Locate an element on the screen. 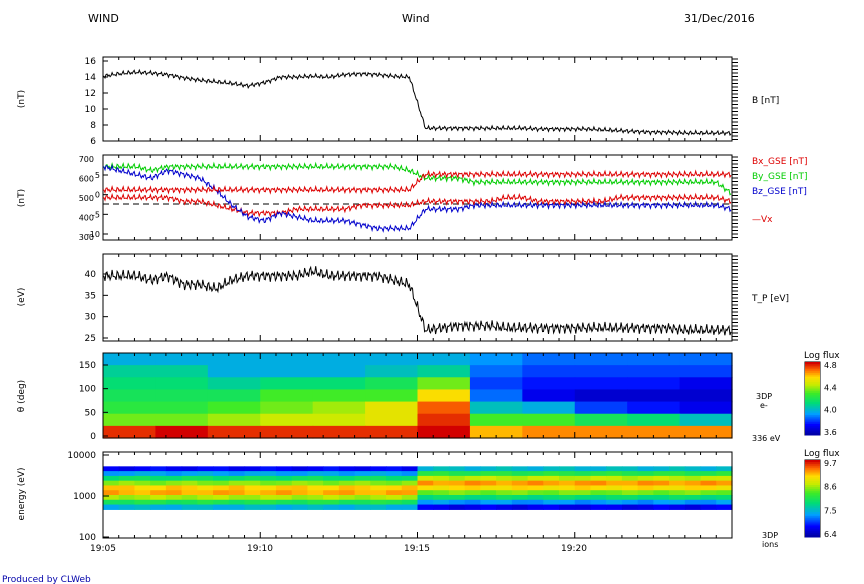 Image resolution: width=864 pixels, height=584 pixels. y-tick-label: 25 is located at coordinates (90, 339).